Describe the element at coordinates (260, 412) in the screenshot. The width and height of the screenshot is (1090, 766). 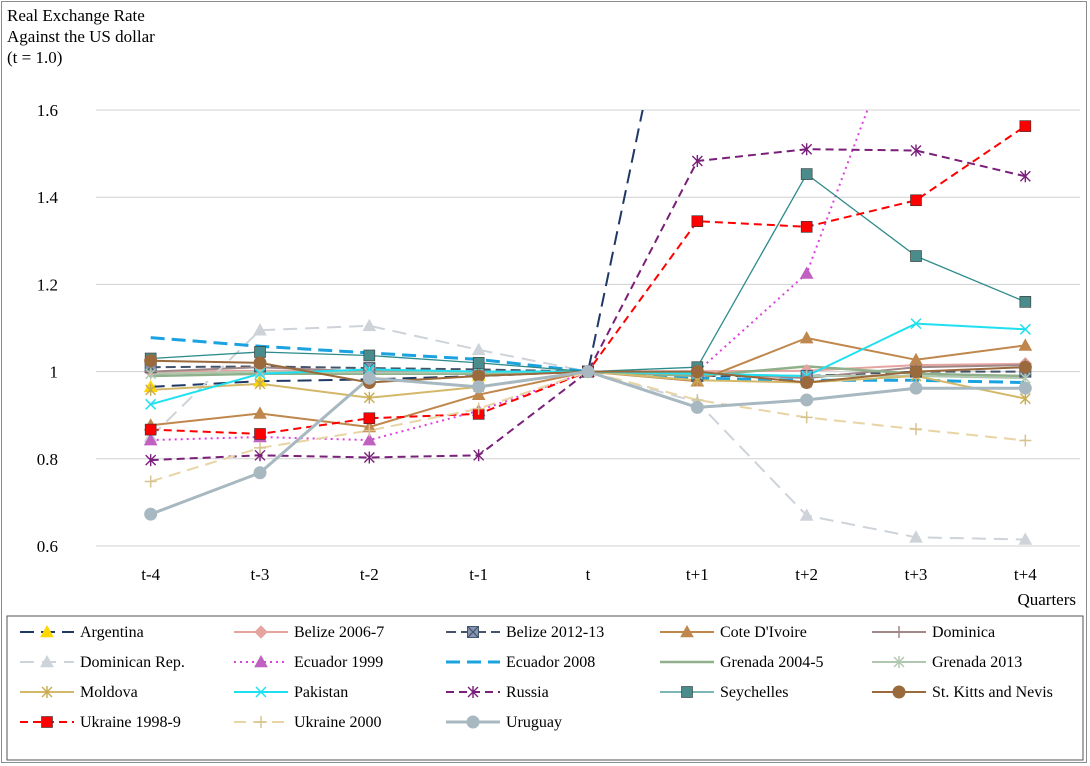
I see `point-cote-d-ivoire` at that location.